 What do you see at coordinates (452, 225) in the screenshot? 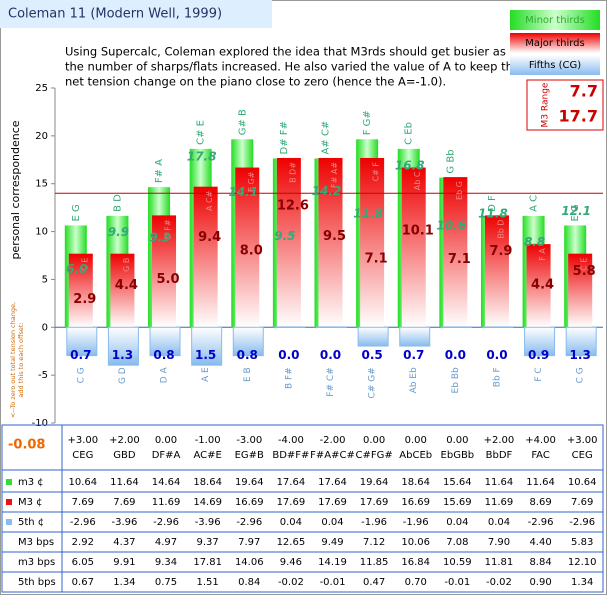
I see `data-label: 10.6` at bounding box center [452, 225].